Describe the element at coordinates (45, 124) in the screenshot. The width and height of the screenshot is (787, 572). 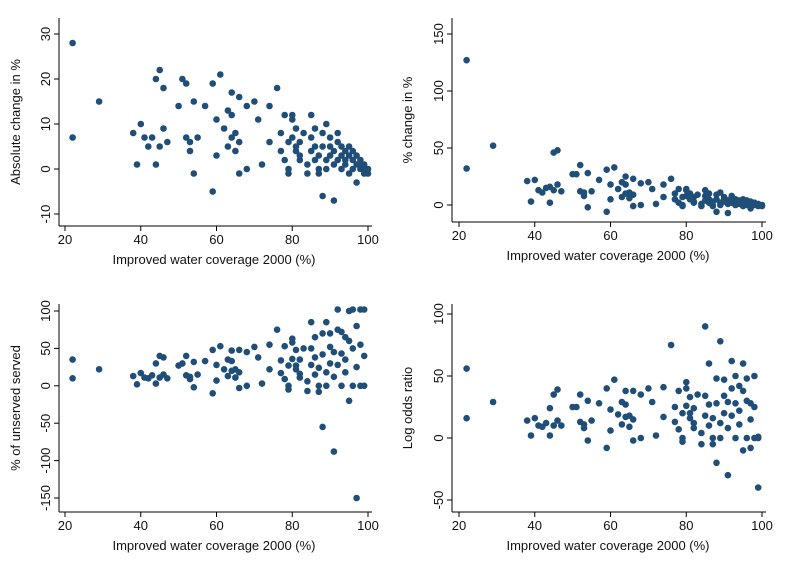
I see `y-tick-label: 10` at that location.